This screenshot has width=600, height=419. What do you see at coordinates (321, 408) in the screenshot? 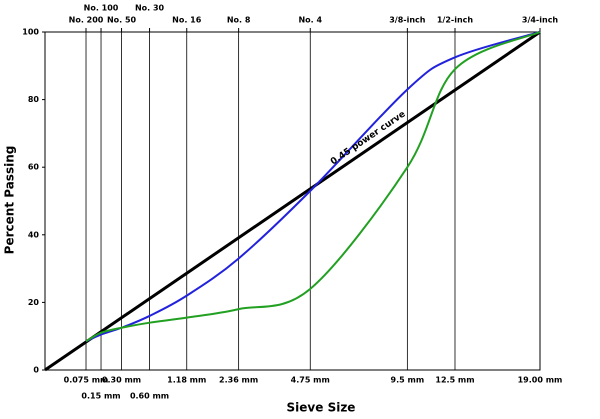
I see `x-axis-title: Sieve Size` at bounding box center [321, 408].